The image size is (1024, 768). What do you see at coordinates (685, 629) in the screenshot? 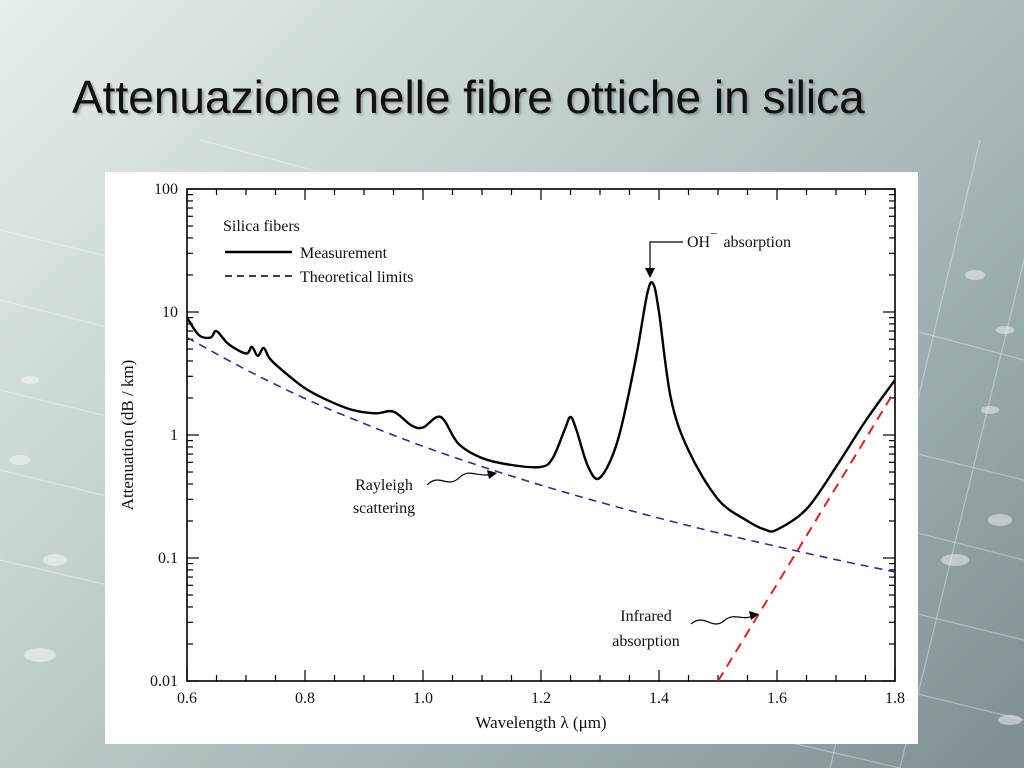
I see `annotation-infrared: Infrared absorption` at bounding box center [685, 629].